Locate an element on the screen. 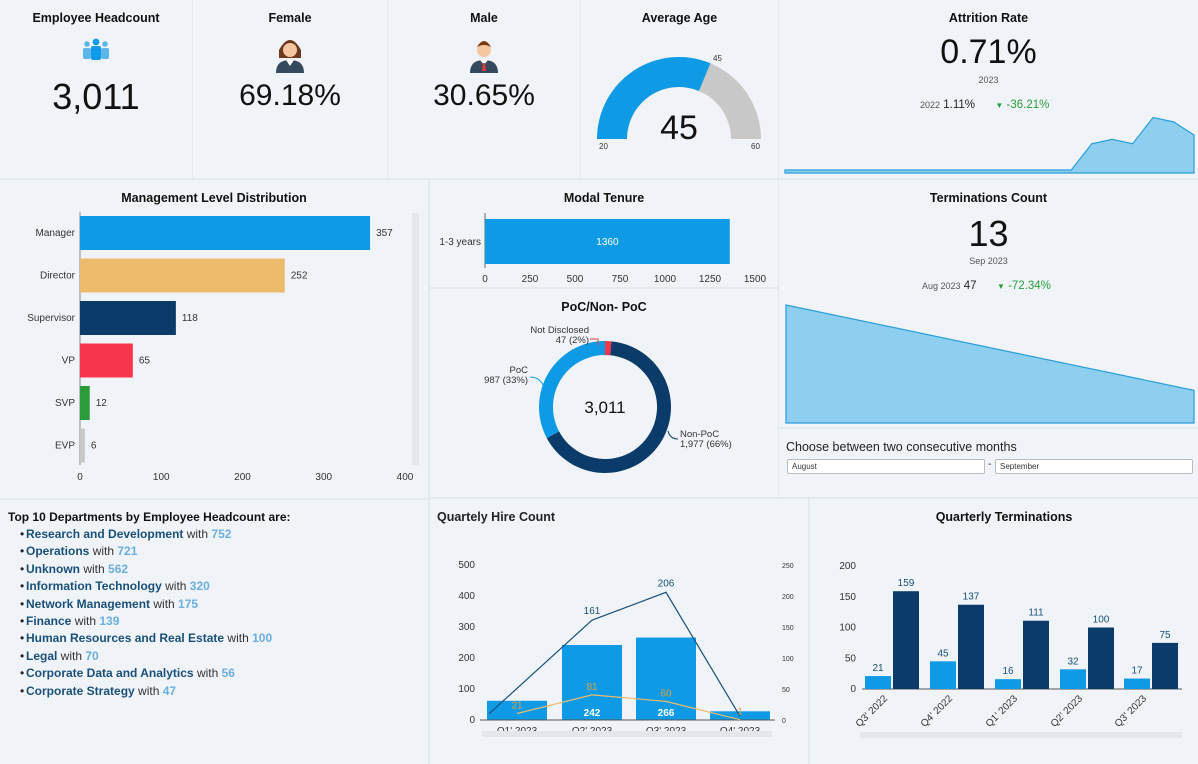 This screenshot has width=1198, height=764. qterms-y-tick: 150 is located at coordinates (847, 597).